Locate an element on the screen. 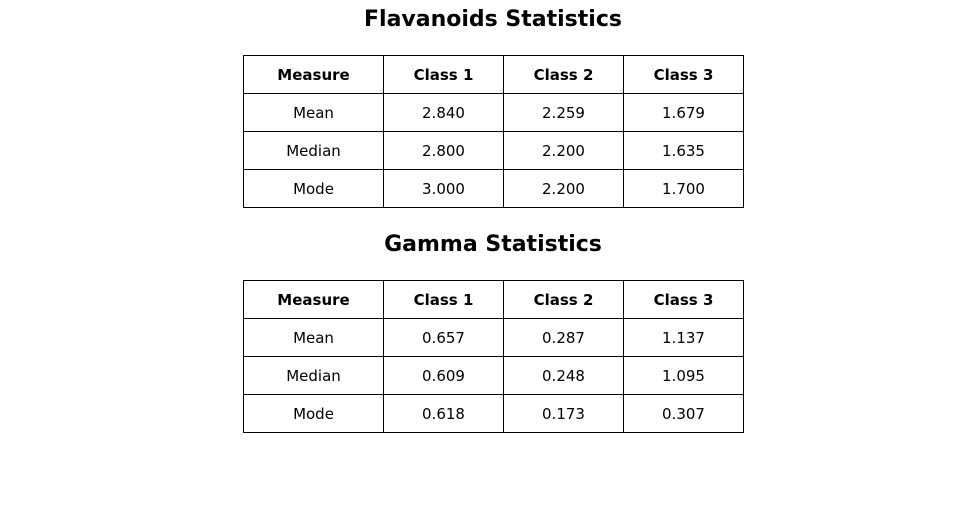 The image size is (975, 521). table-cell: 3.000 is located at coordinates (443, 188).